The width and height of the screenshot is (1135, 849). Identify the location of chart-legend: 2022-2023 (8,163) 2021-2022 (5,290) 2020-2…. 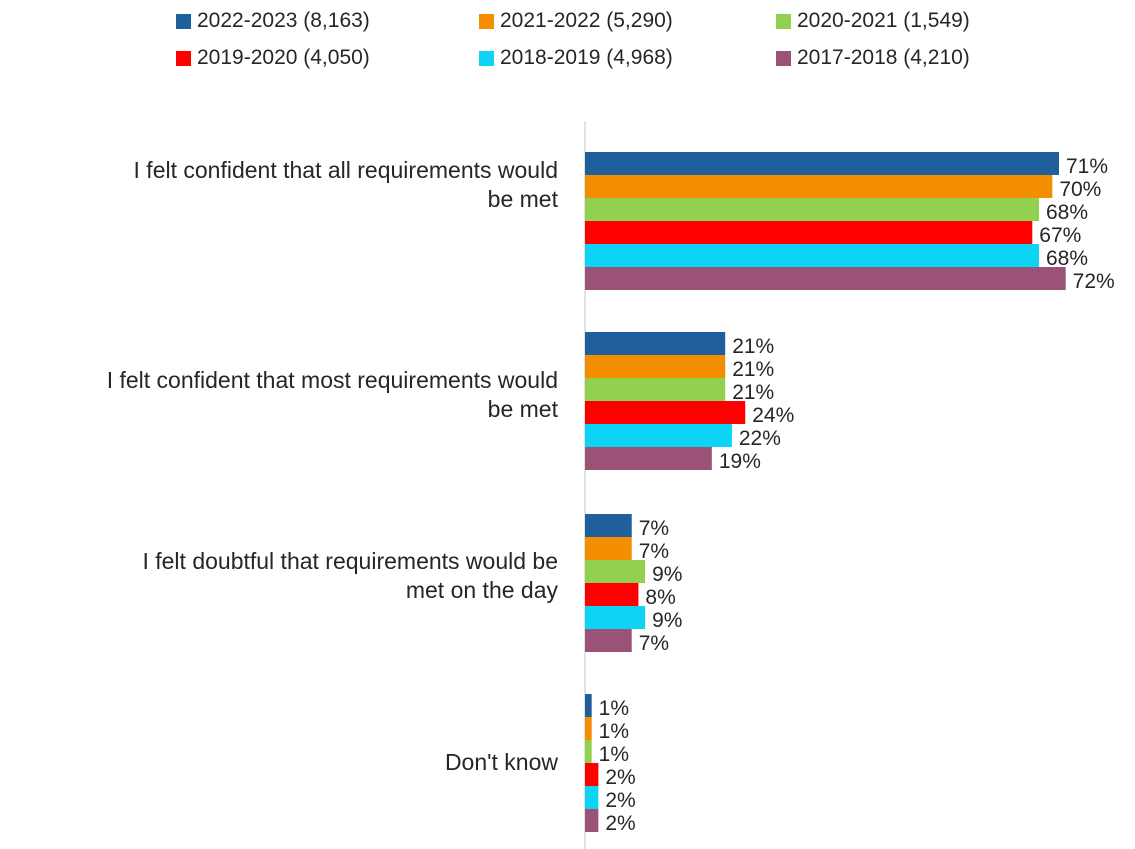
(567, 40).